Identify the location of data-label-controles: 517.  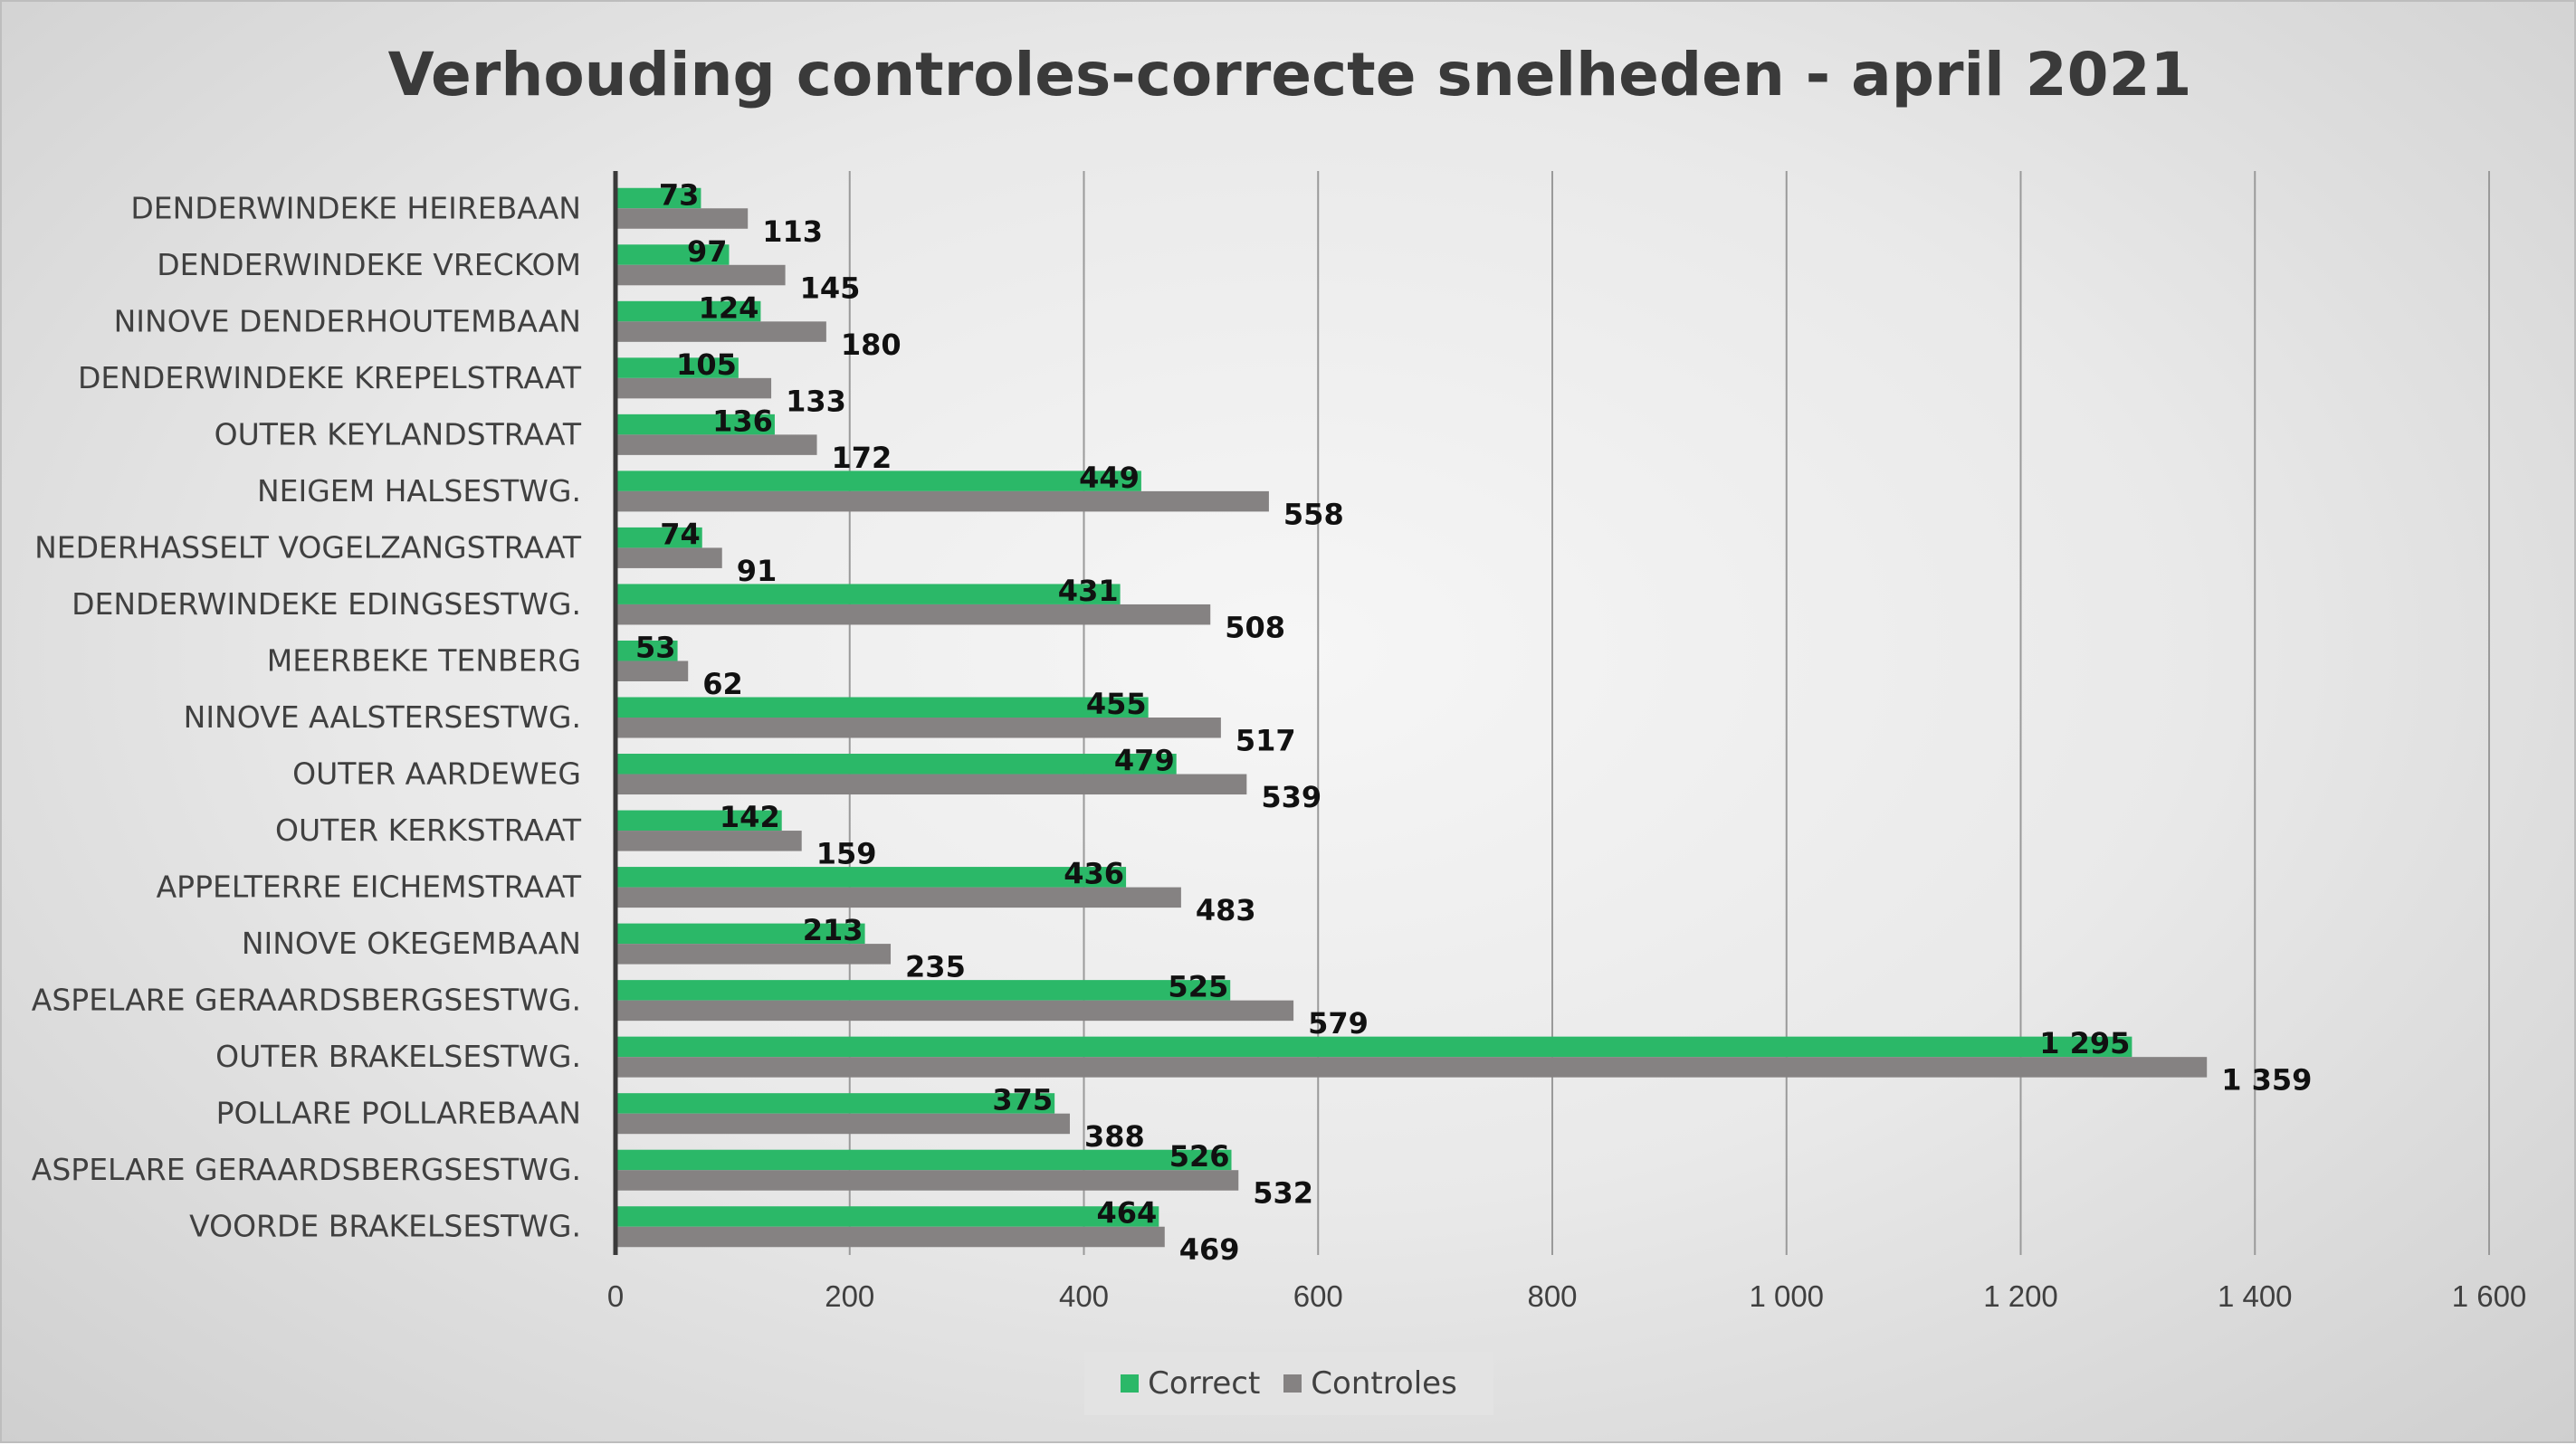
(1266, 741).